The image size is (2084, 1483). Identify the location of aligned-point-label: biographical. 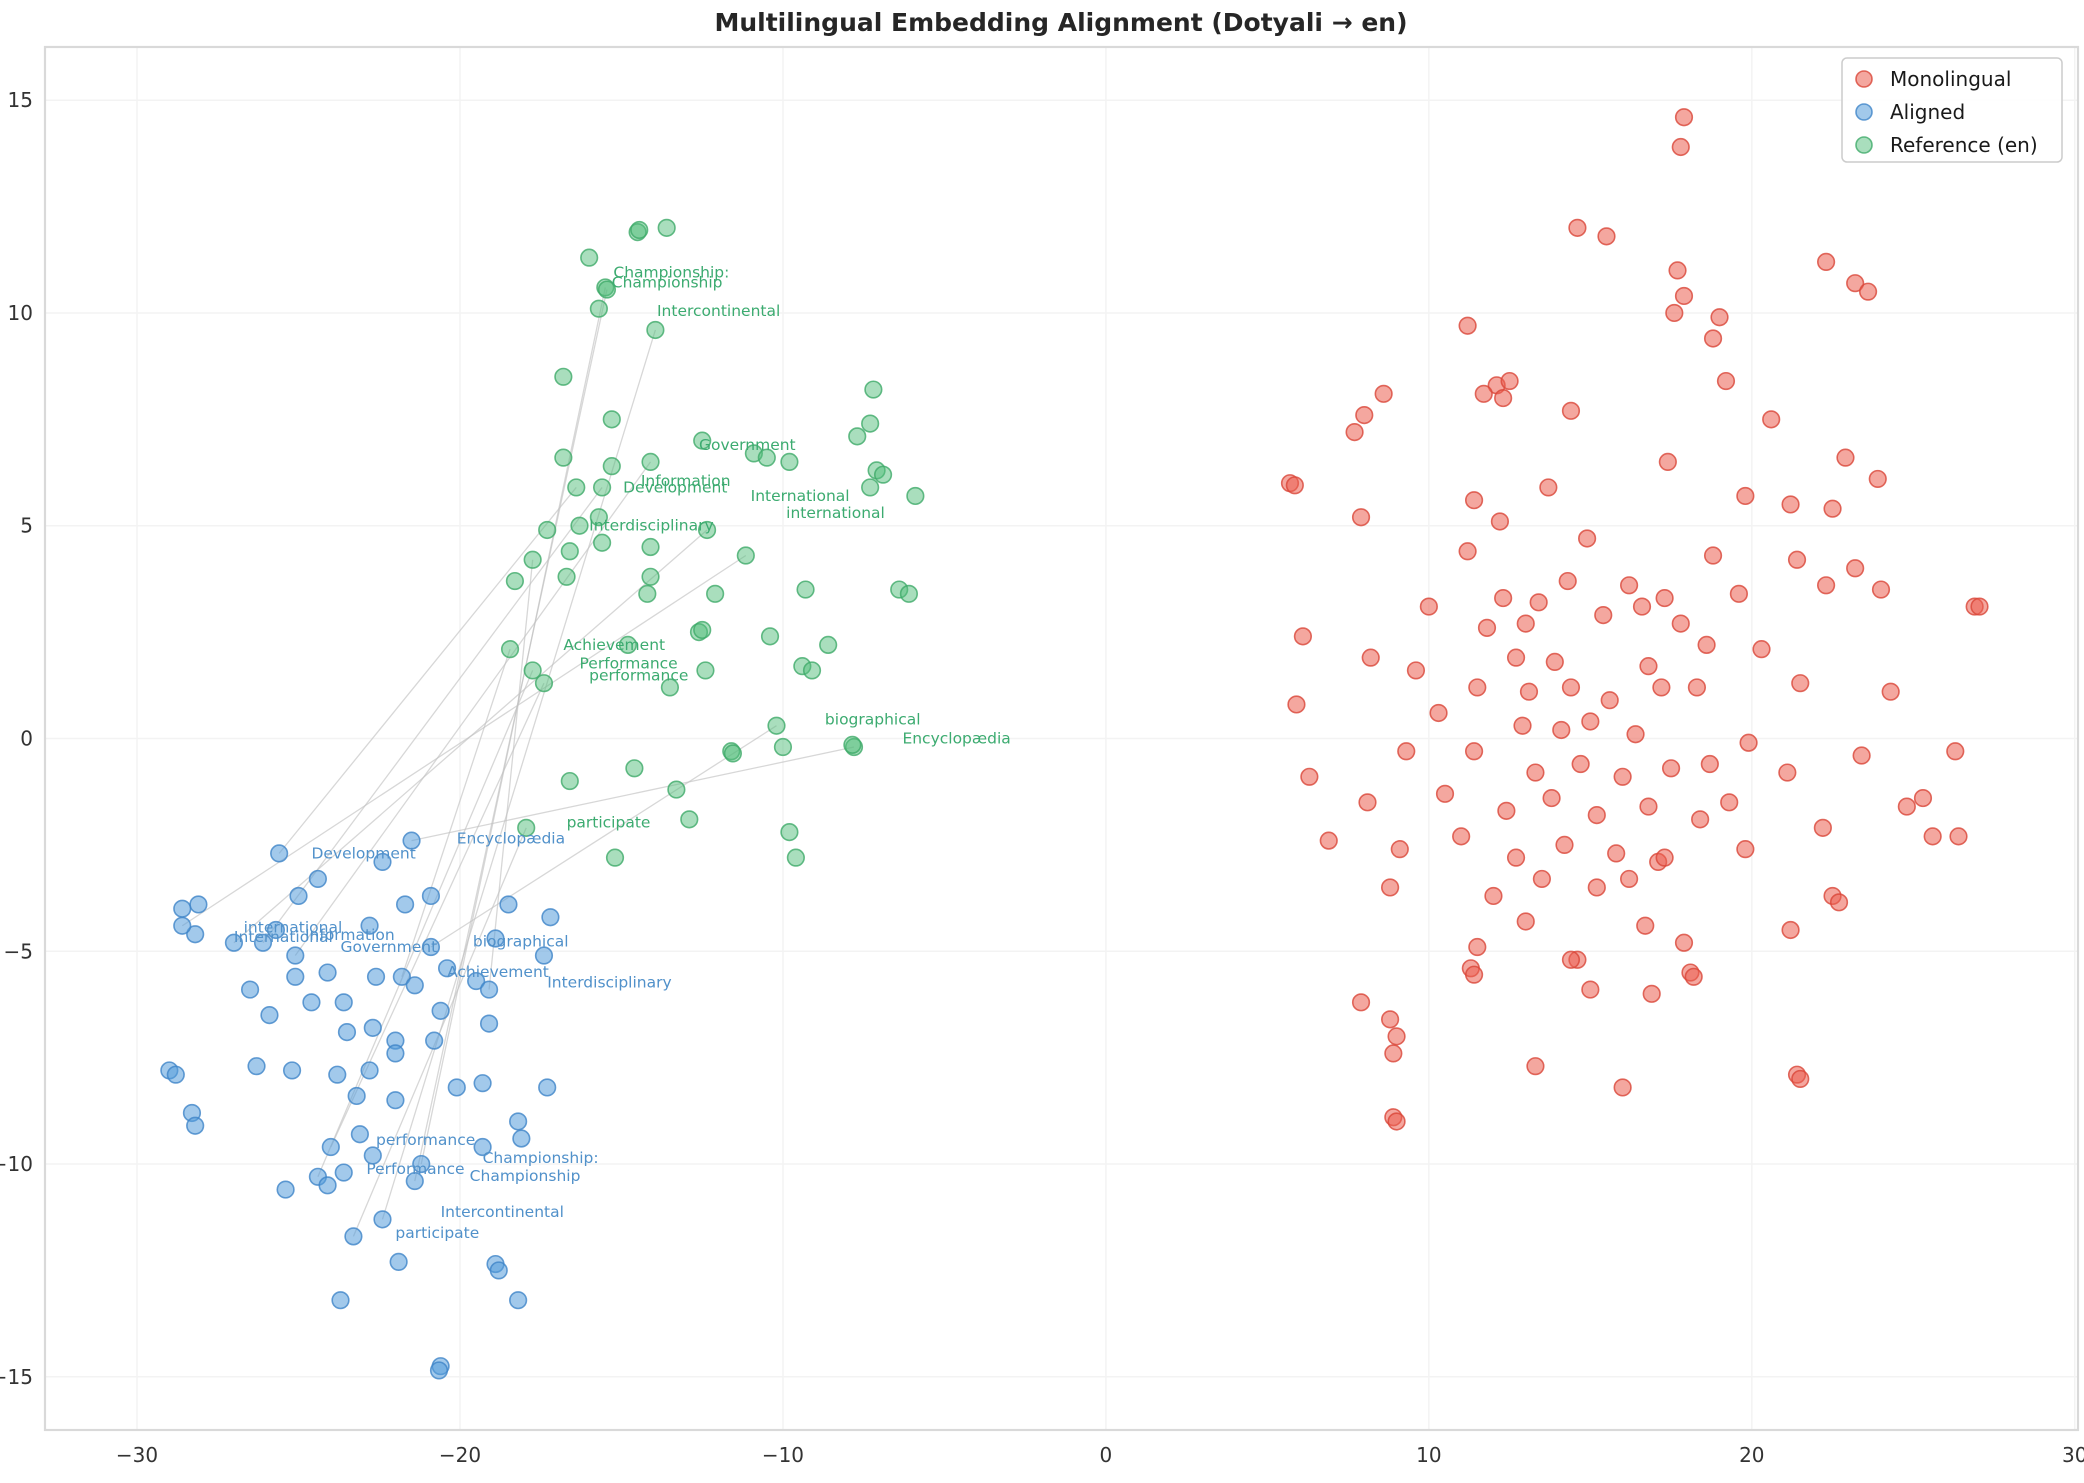
(521, 941).